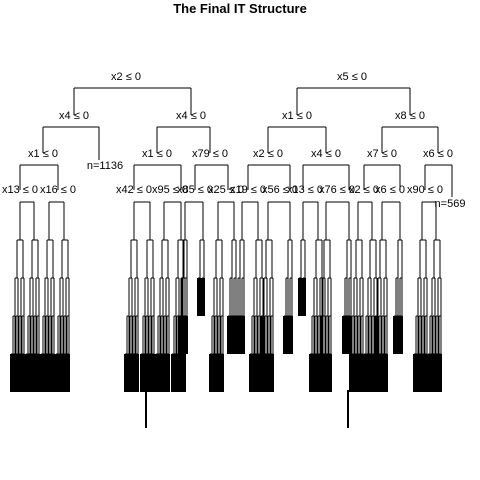 This screenshot has width=480, height=480. Describe the element at coordinates (364, 190) in the screenshot. I see `R3e-split-label: x2 ≤ 0` at that location.